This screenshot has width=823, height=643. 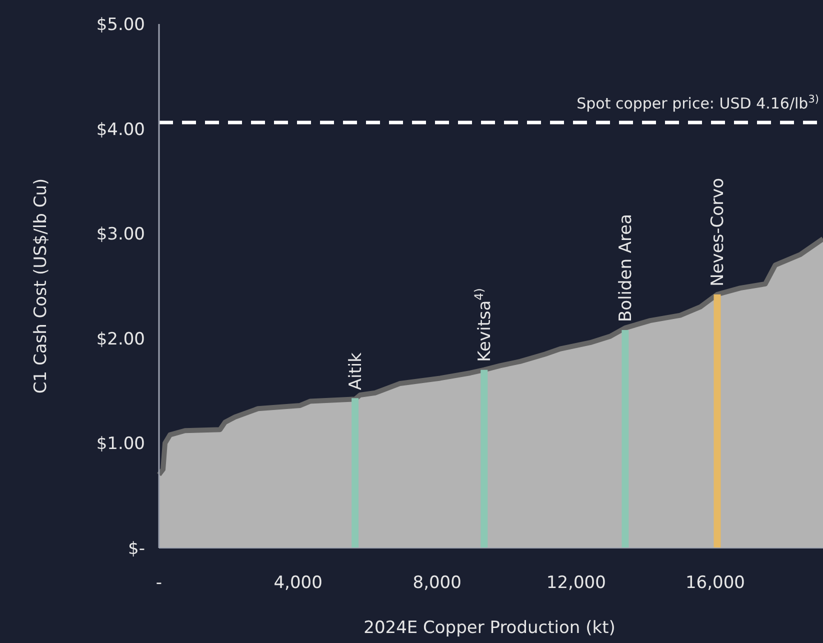 I want to click on x-tick-label: 8,000, so click(x=437, y=583).